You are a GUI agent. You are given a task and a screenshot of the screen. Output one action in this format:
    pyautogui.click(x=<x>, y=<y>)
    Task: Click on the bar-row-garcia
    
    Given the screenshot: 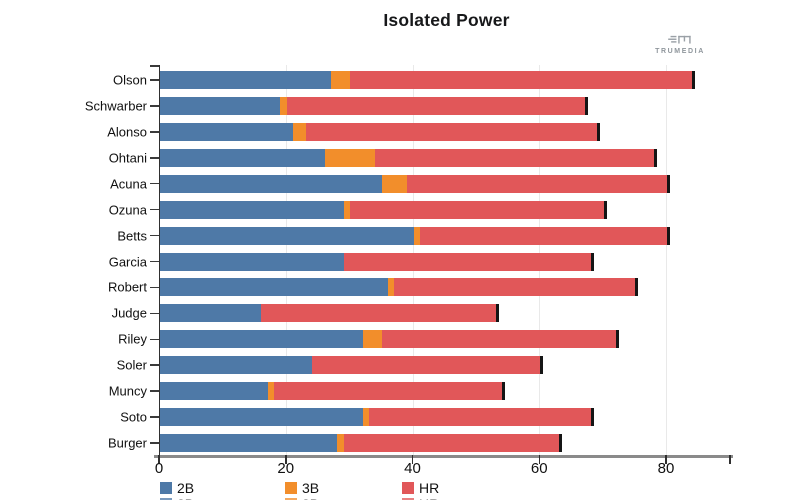 What is the action you would take?
    pyautogui.click(x=377, y=261)
    